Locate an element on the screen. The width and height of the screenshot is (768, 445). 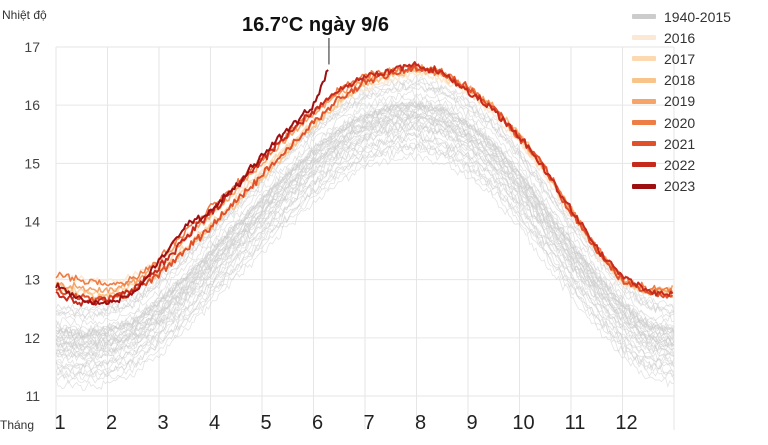
legend-item-2023: 2023 is located at coordinates (681, 186).